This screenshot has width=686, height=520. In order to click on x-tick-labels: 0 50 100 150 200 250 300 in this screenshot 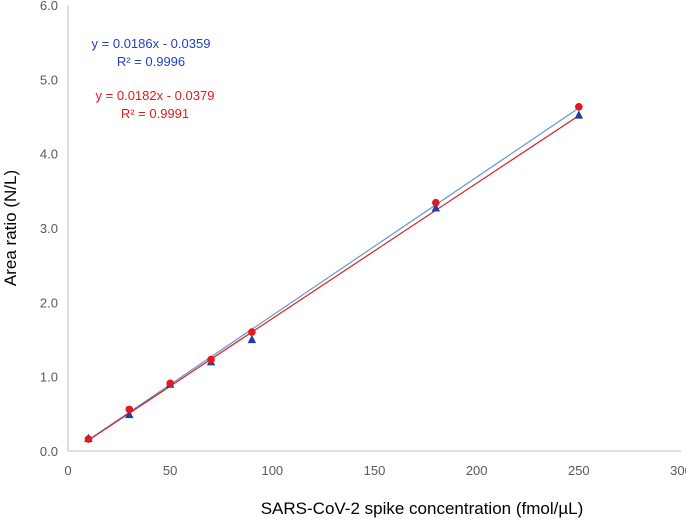, I will do `click(375, 470)`.